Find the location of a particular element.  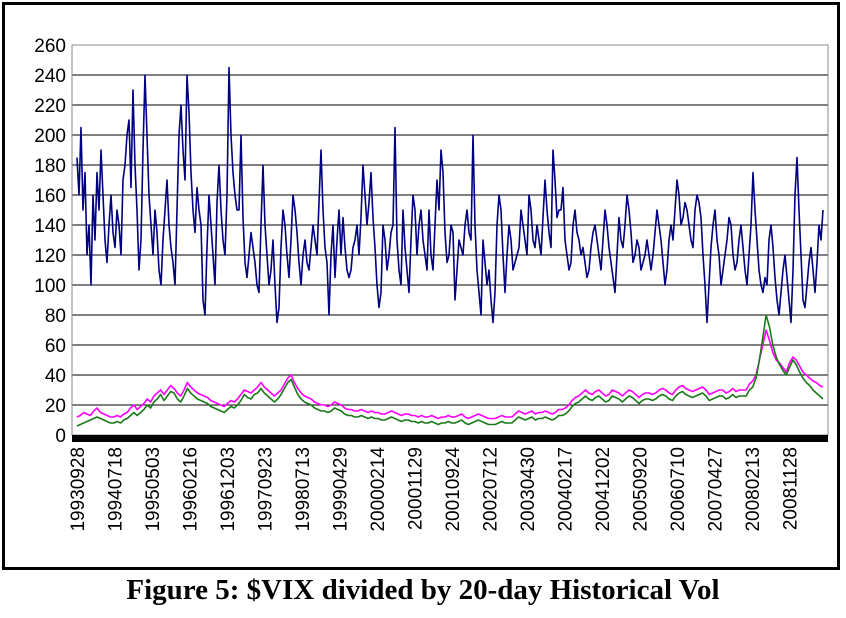

x-tick-label: 20080213 is located at coordinates (753, 489).